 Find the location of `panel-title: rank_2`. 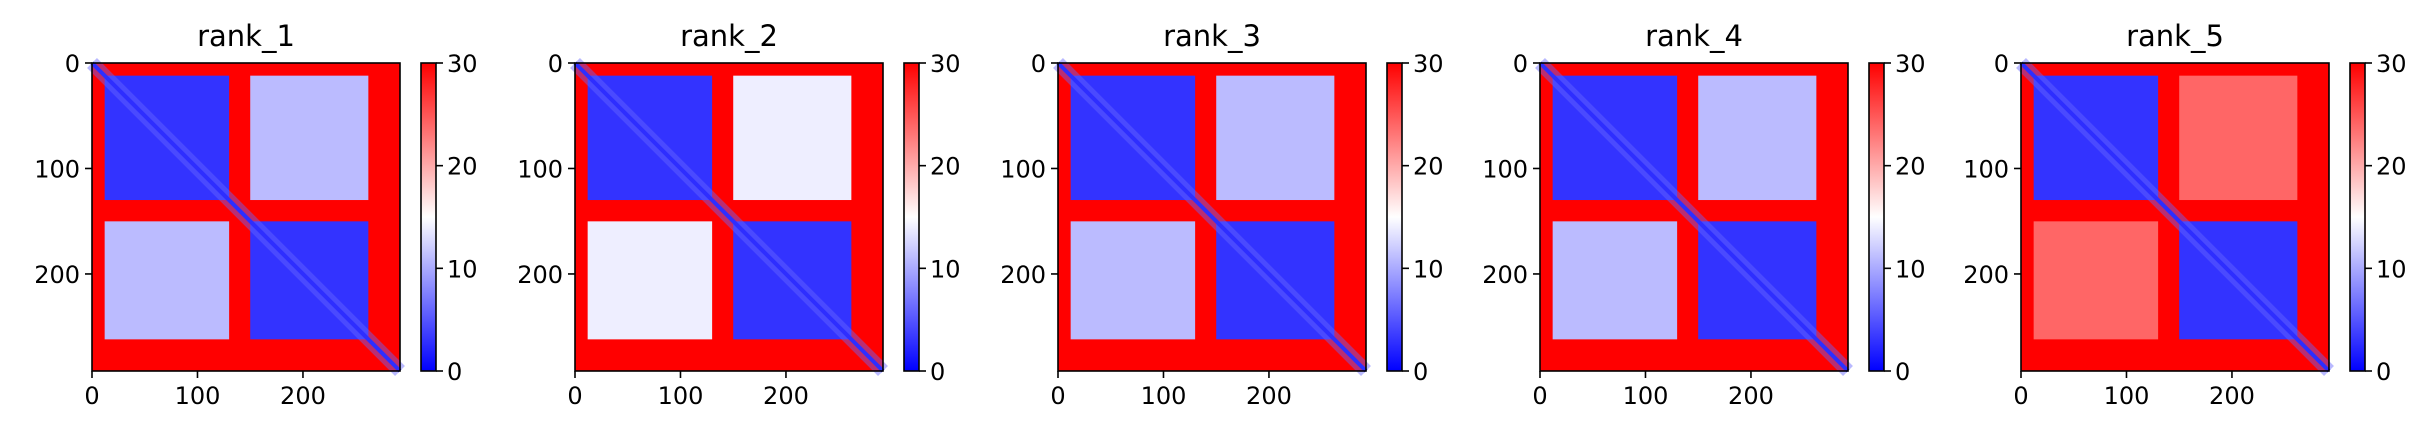

panel-title: rank_2 is located at coordinates (729, 36).